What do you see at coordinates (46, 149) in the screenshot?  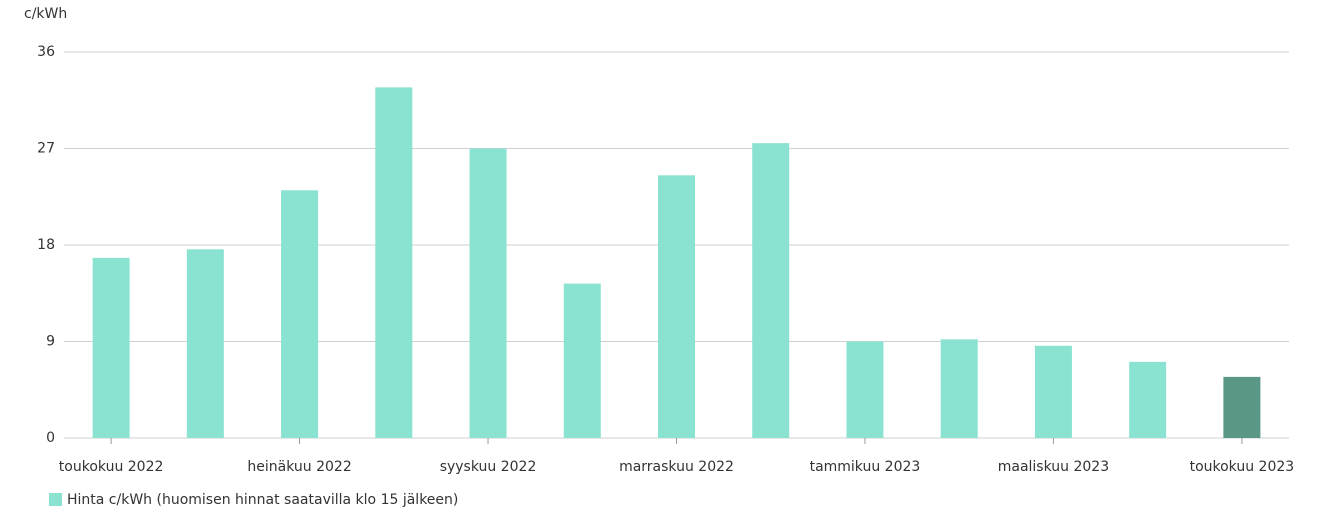 I see `y-tick-label: 27` at bounding box center [46, 149].